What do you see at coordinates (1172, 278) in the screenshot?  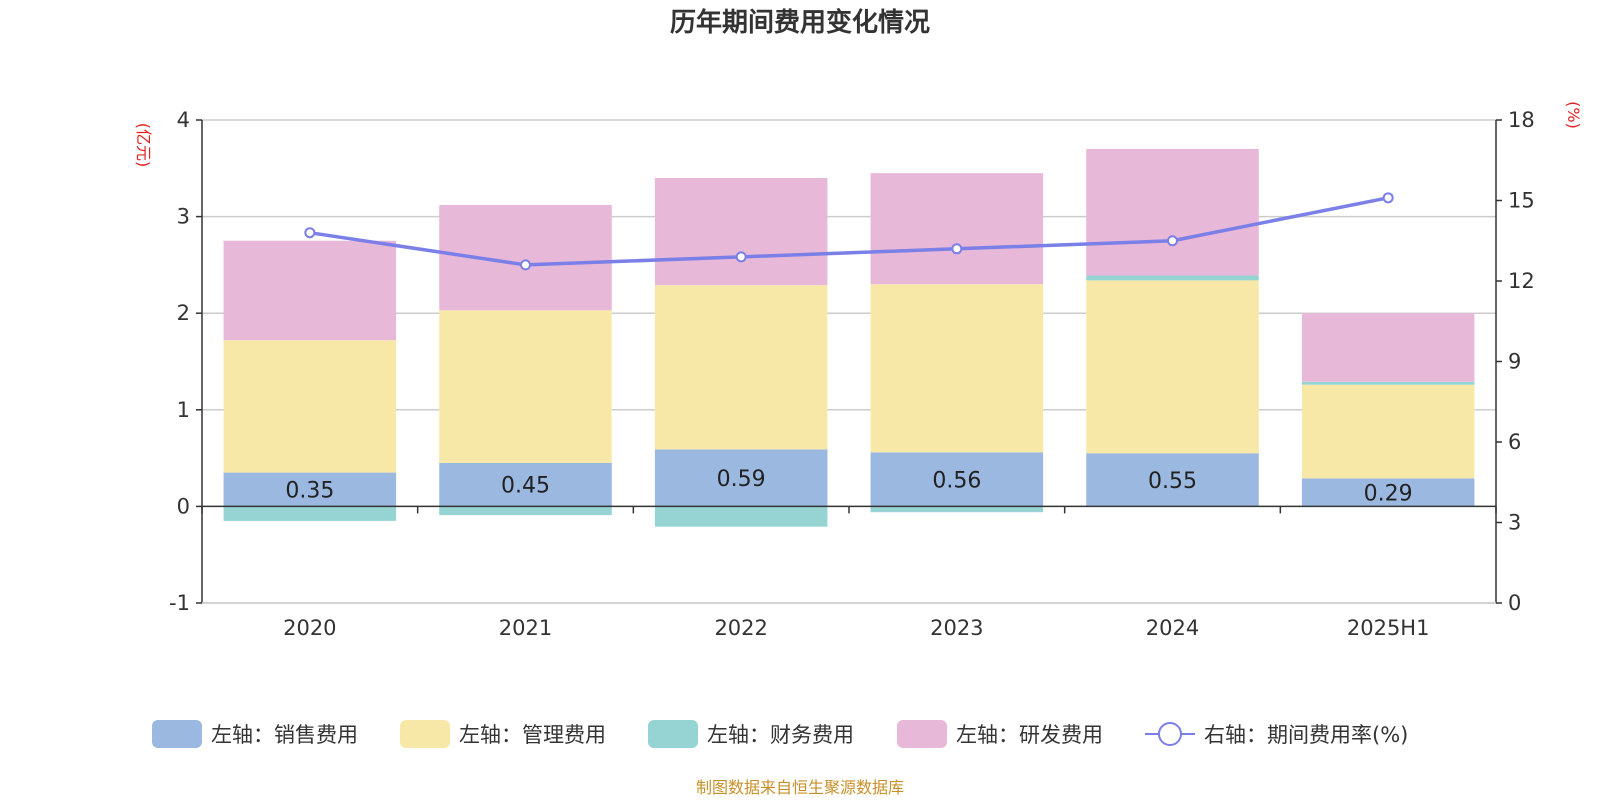 I see `bar-s2-2024` at bounding box center [1172, 278].